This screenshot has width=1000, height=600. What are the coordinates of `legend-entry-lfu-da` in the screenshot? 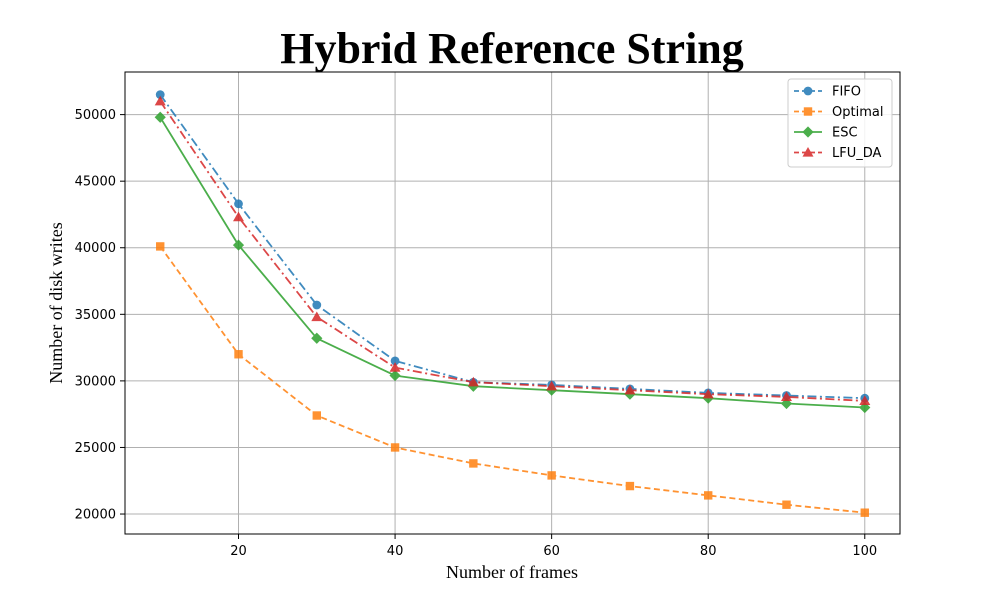 It's located at (808, 152).